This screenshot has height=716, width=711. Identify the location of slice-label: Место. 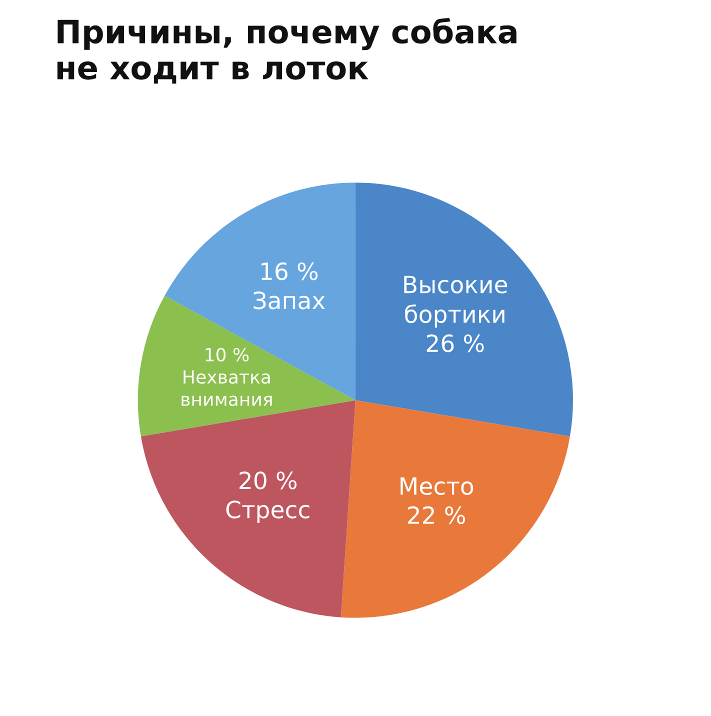
(437, 486).